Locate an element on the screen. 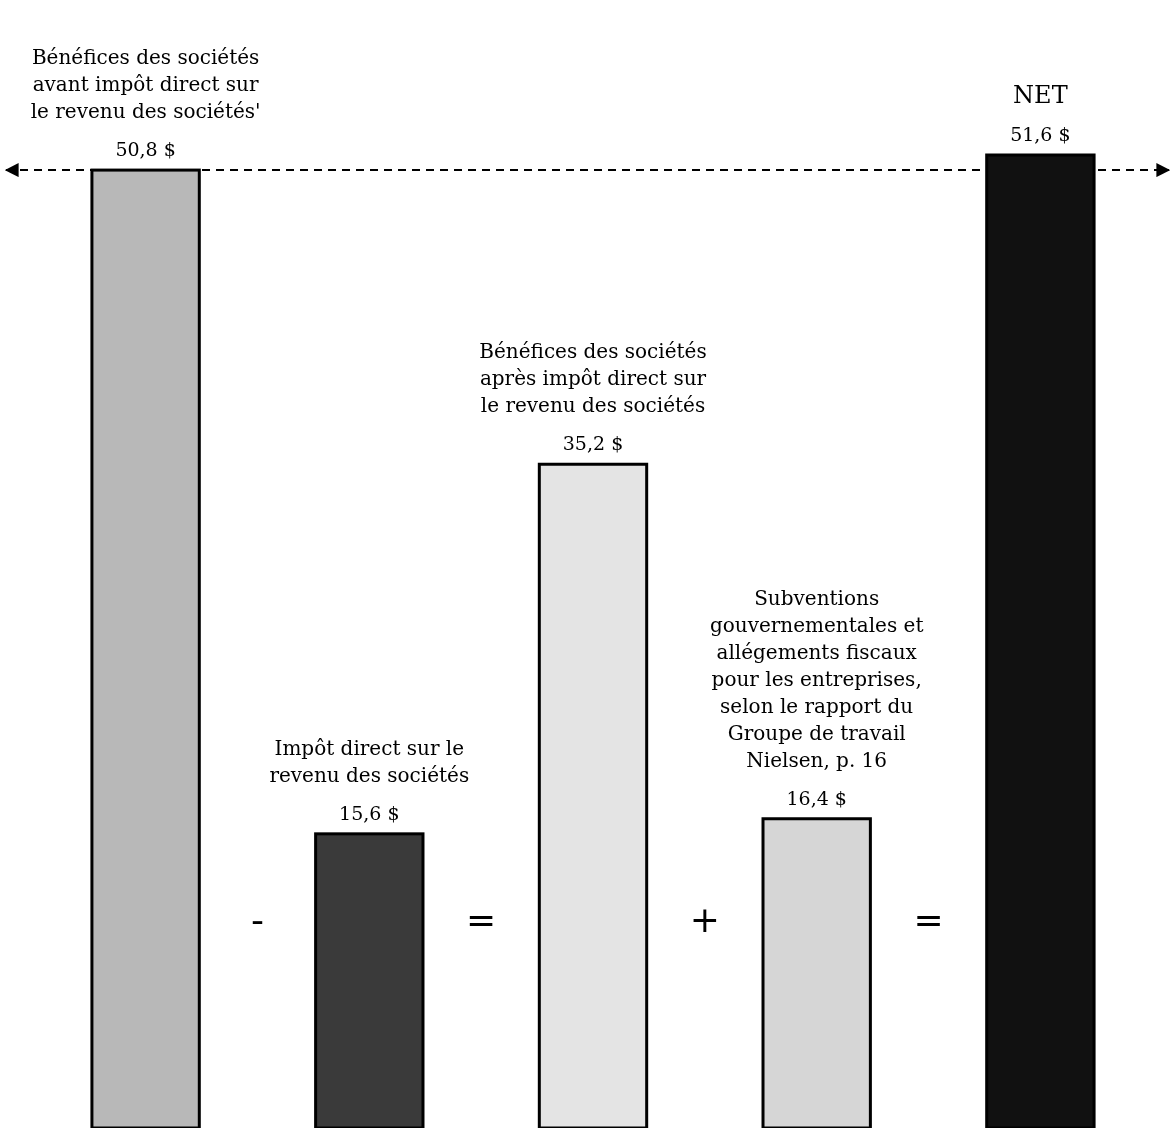  annotation: Subventions gouvernementales et allégements fiscaux pour les entreprises, selon le rapport du Groupe de travail Nielsen, p. 16 is located at coordinates (816, 678).